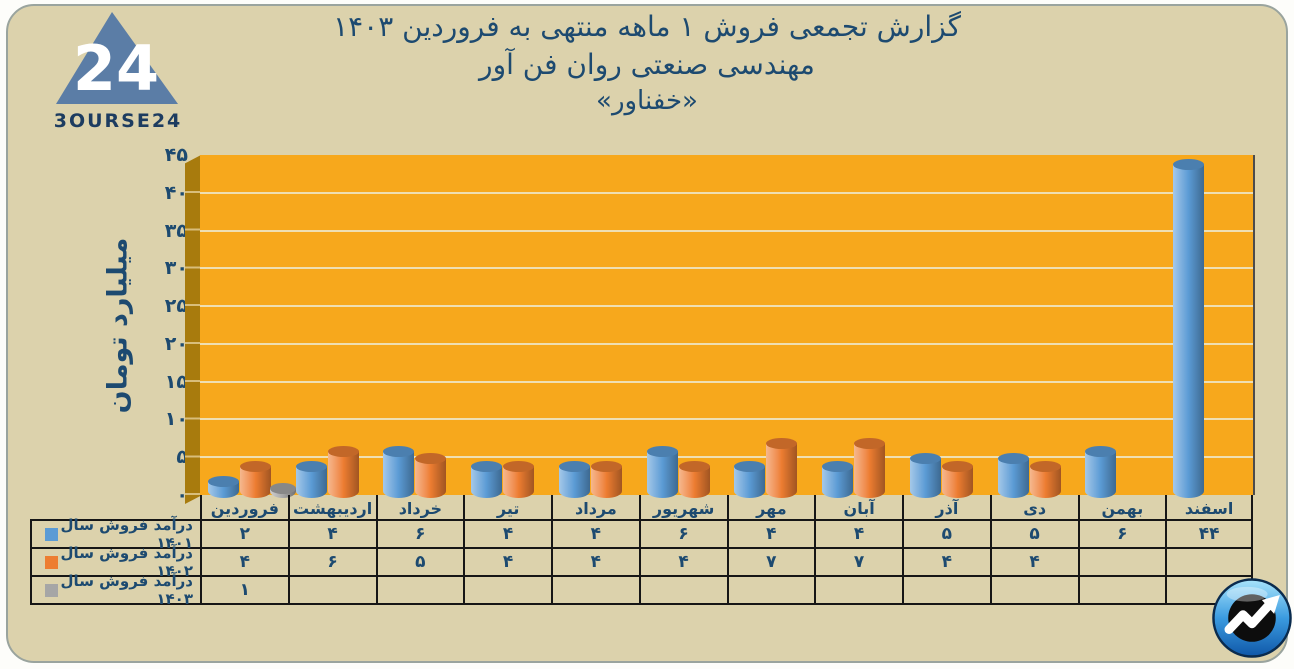 Image resolution: width=1294 pixels, height=669 pixels. I want to click on month-header-cell: مهر, so click(770, 508).